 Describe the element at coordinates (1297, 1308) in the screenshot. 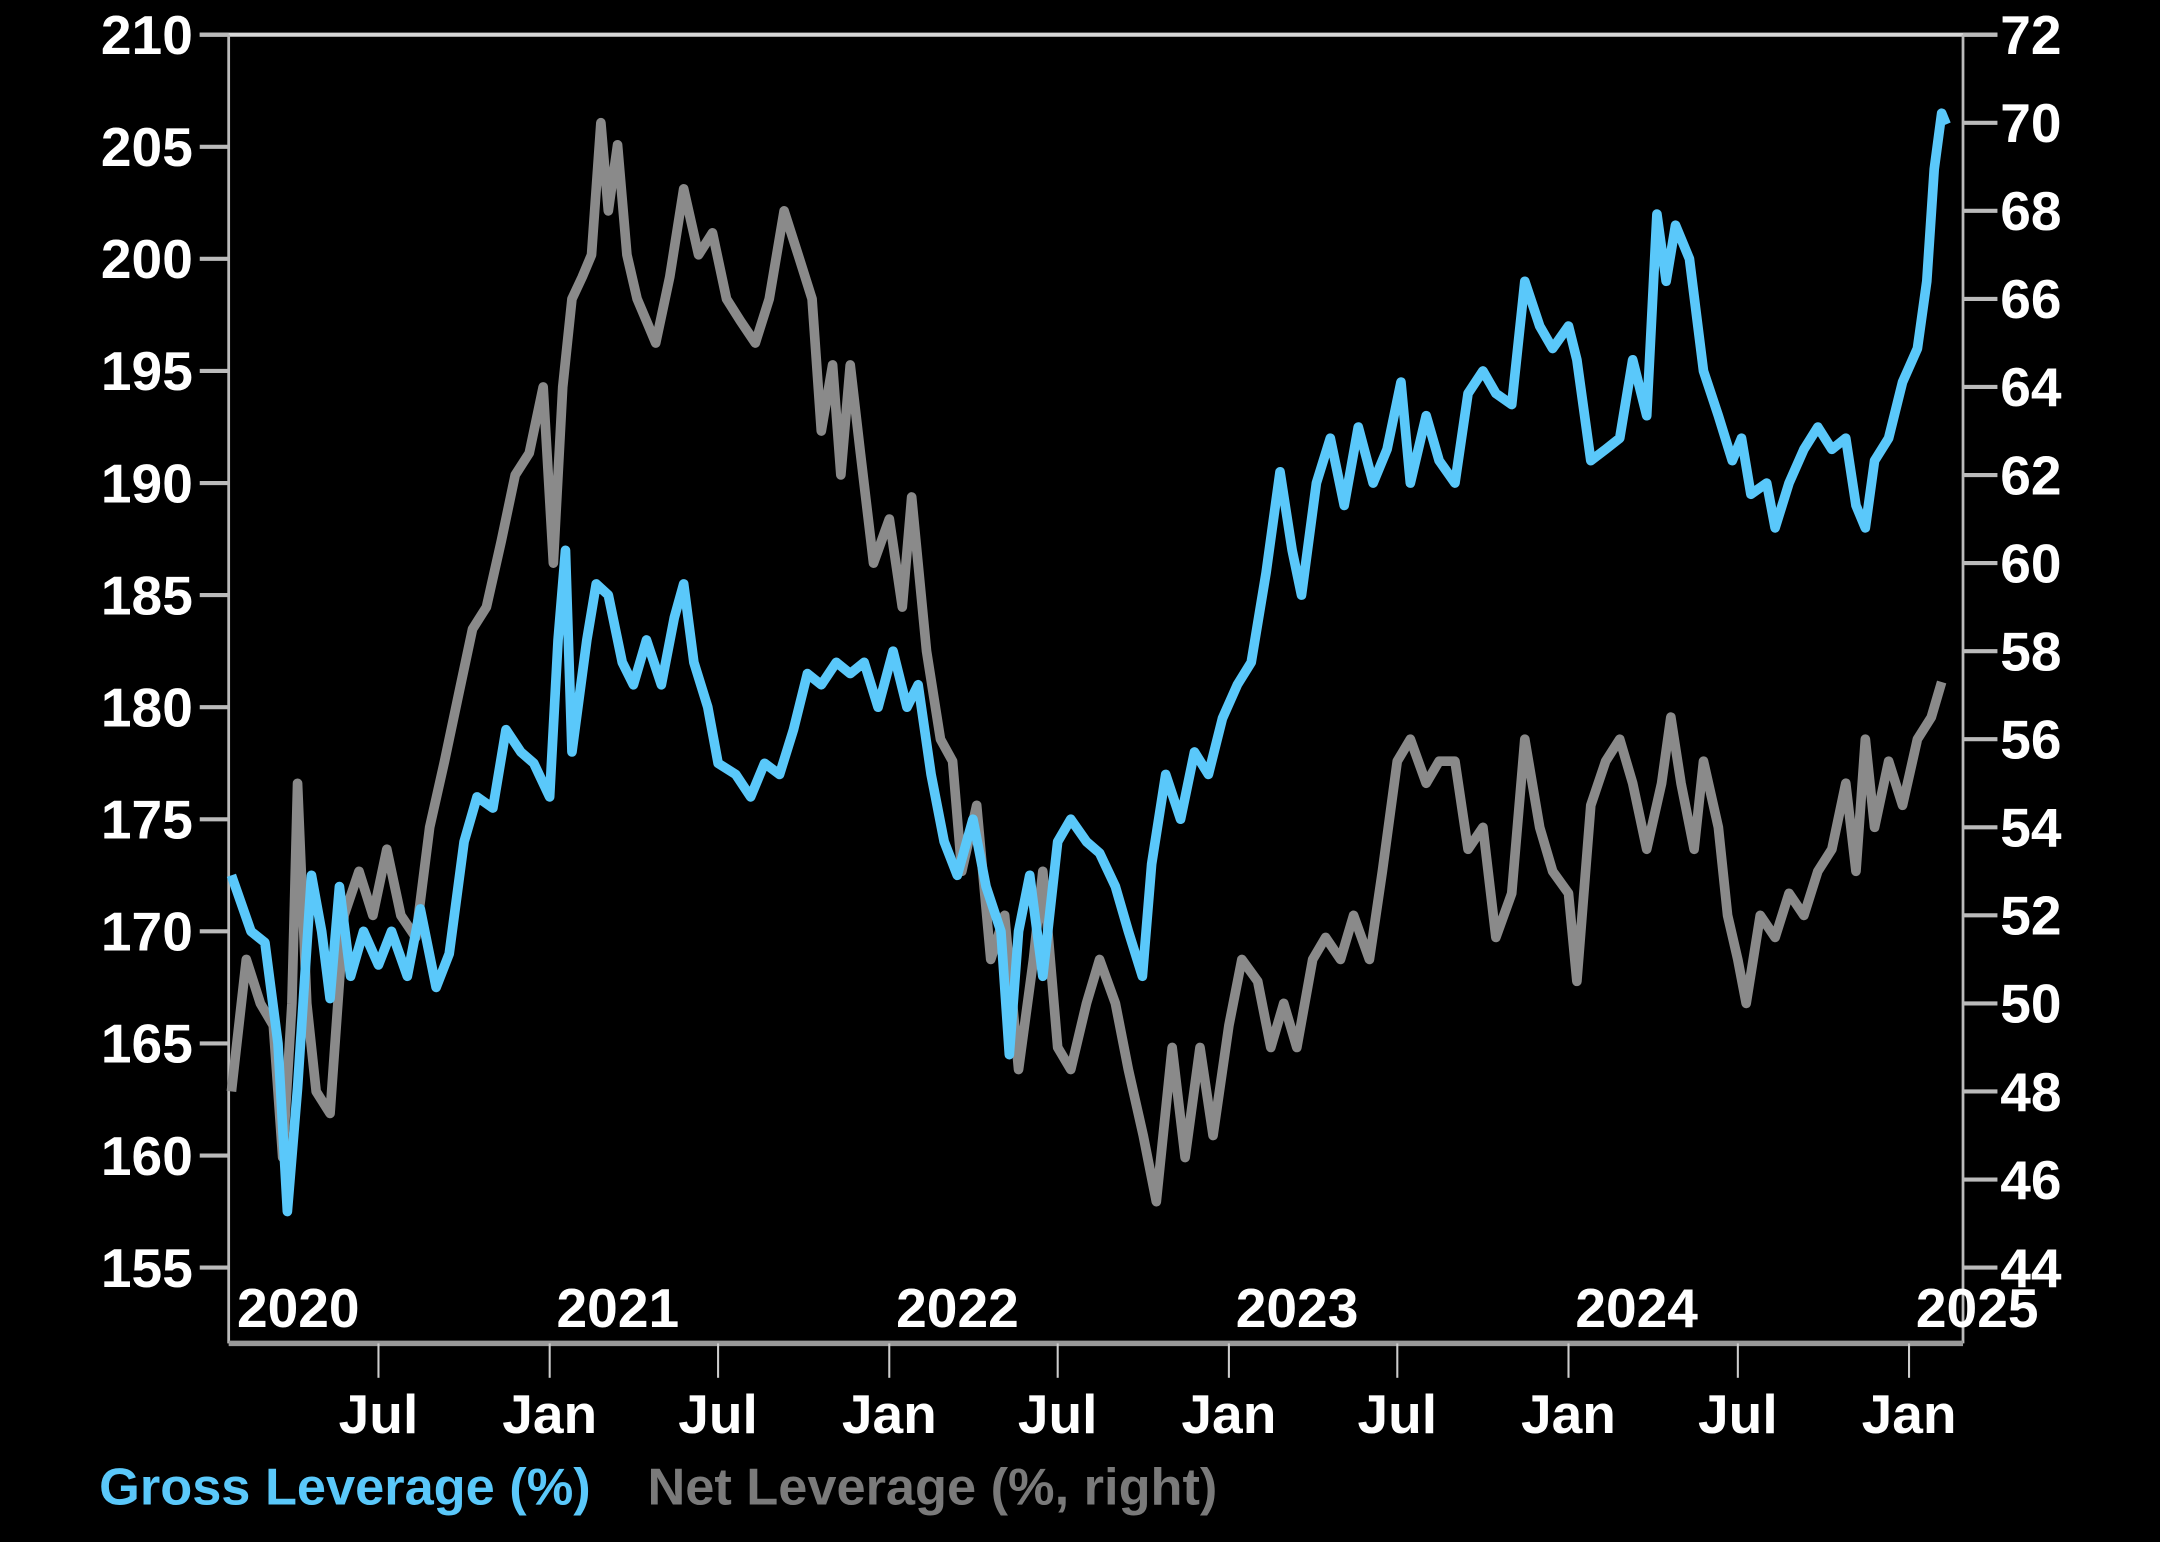

I see `year-label: 2023` at that location.